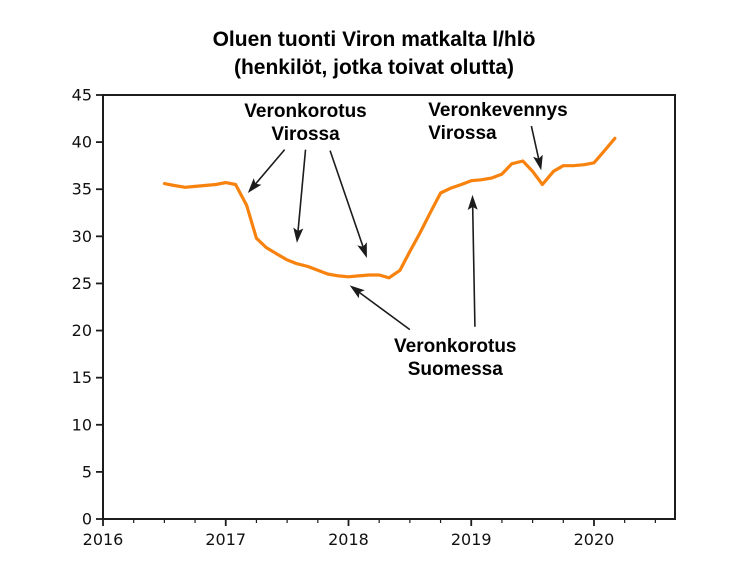 The width and height of the screenshot is (750, 582). I want to click on y-axis-tick-label: 0, so click(87, 519).